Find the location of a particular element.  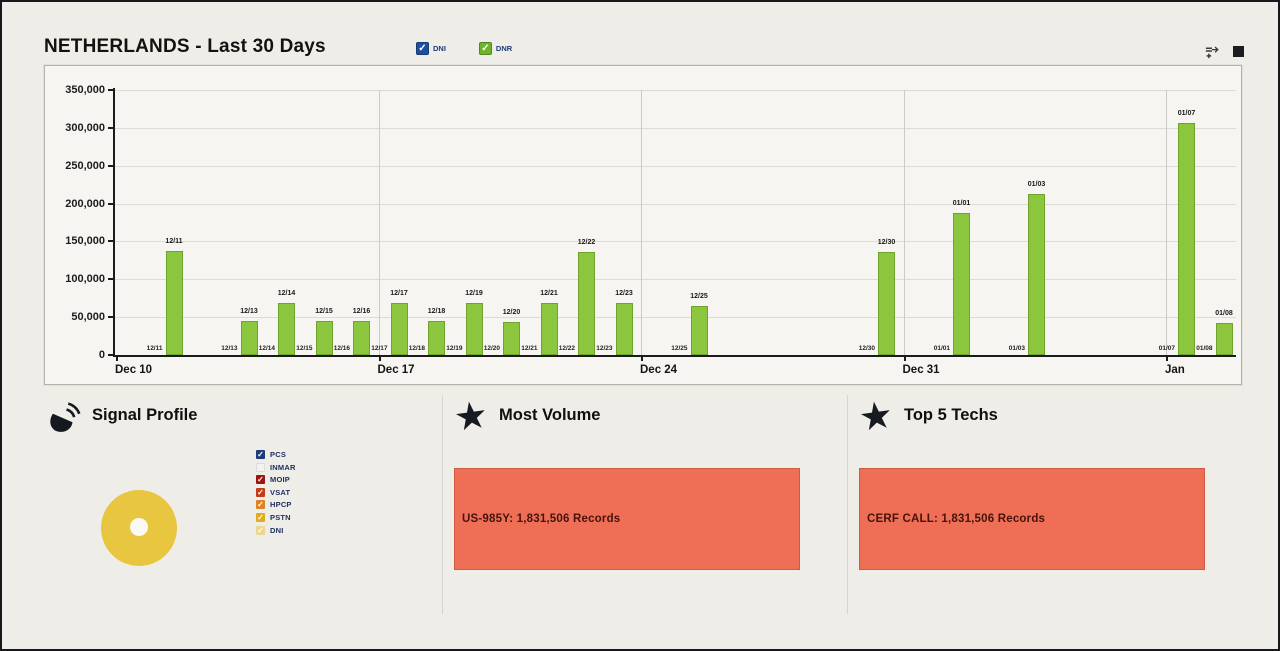

dni-bar-label: 12/11 is located at coordinates (154, 348).